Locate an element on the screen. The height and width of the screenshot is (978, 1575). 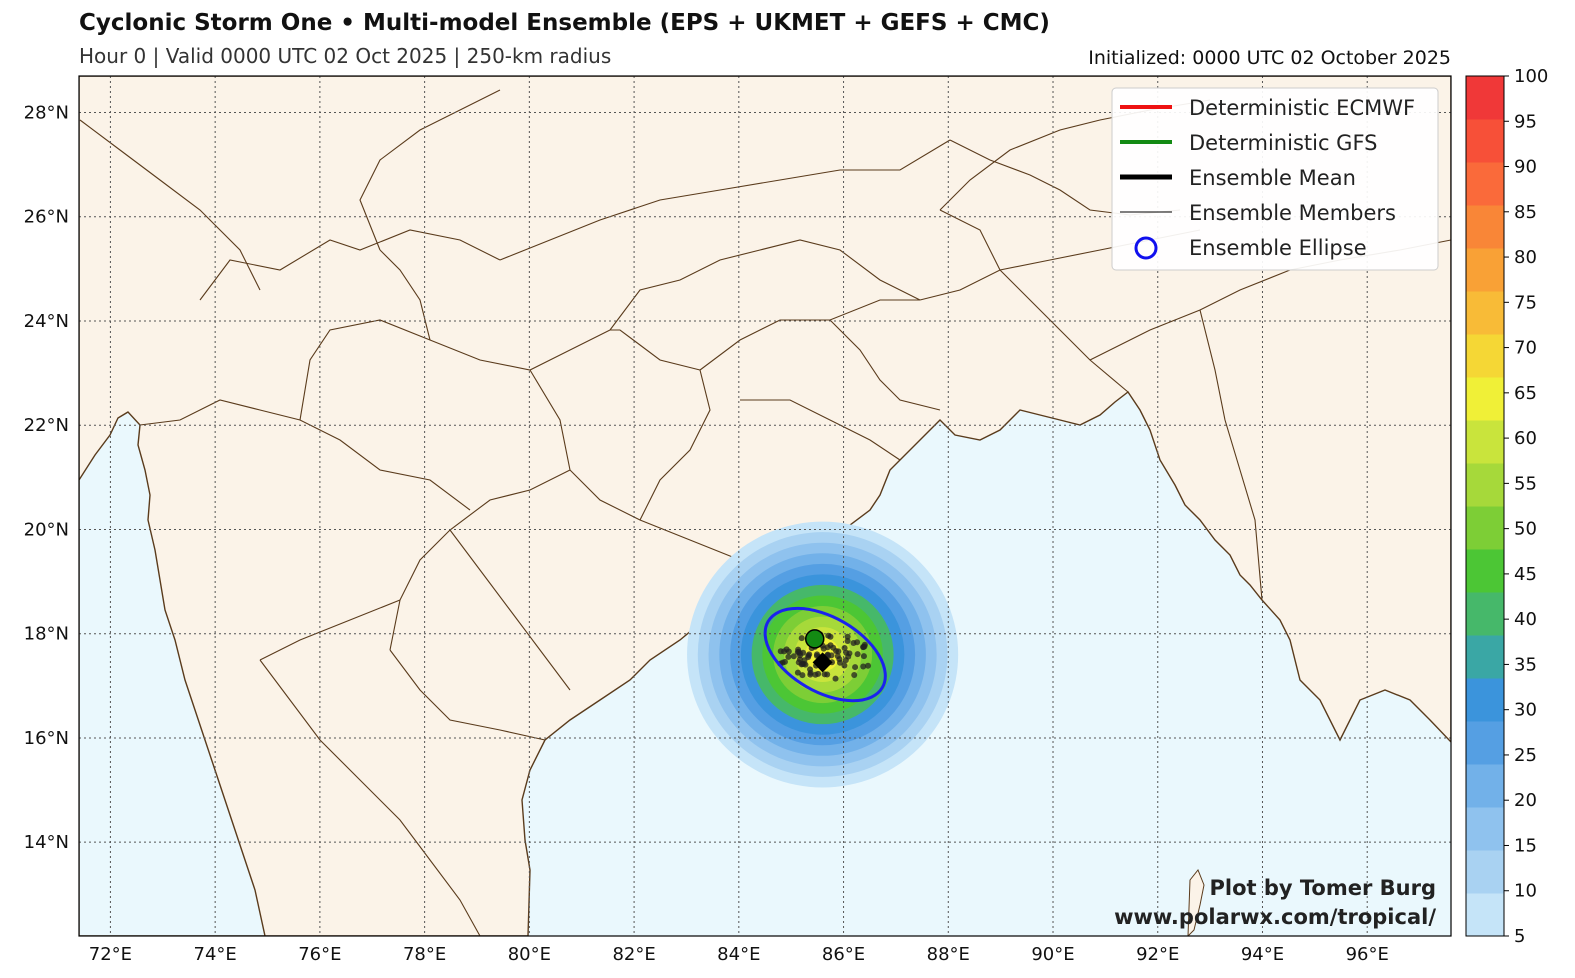
lon-tick-label: 86°E is located at coordinates (843, 954).